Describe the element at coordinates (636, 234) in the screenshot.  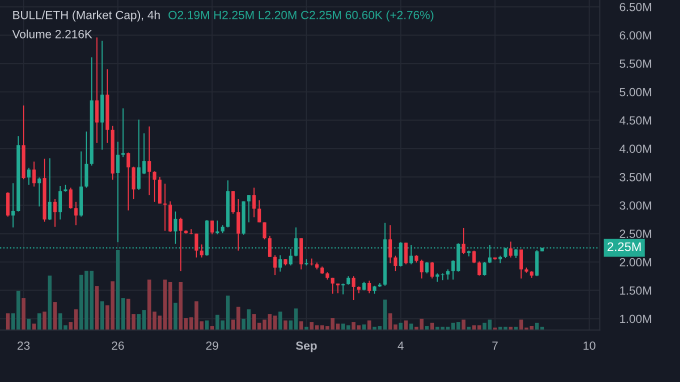
I see `y-tick-label: 2.50M` at that location.